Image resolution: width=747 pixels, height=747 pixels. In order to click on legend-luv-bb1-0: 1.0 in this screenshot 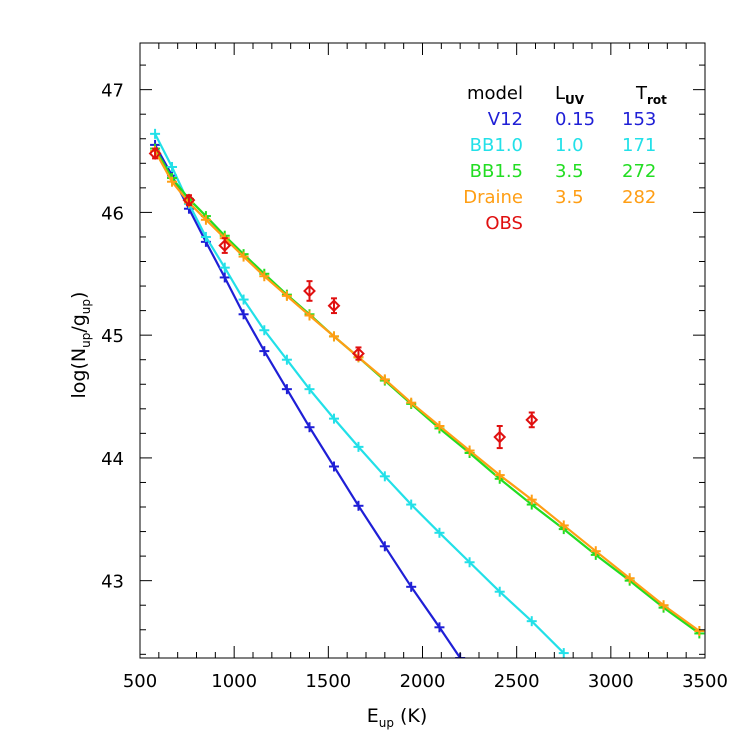, I will do `click(569, 145)`.